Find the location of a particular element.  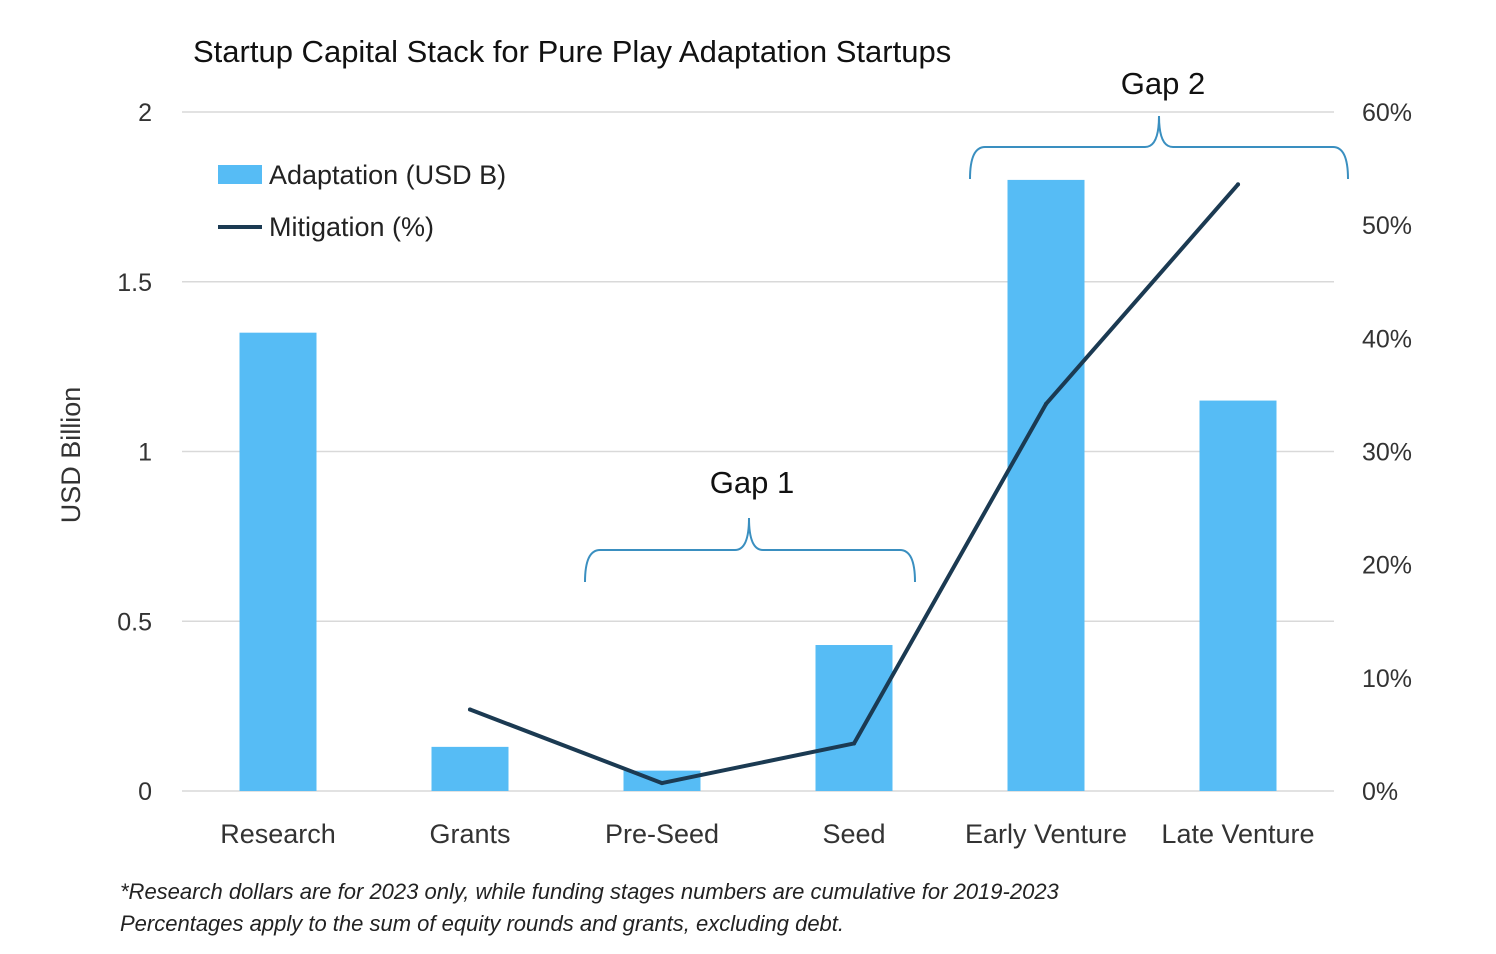

y-tick-label: 1 is located at coordinates (145, 453).